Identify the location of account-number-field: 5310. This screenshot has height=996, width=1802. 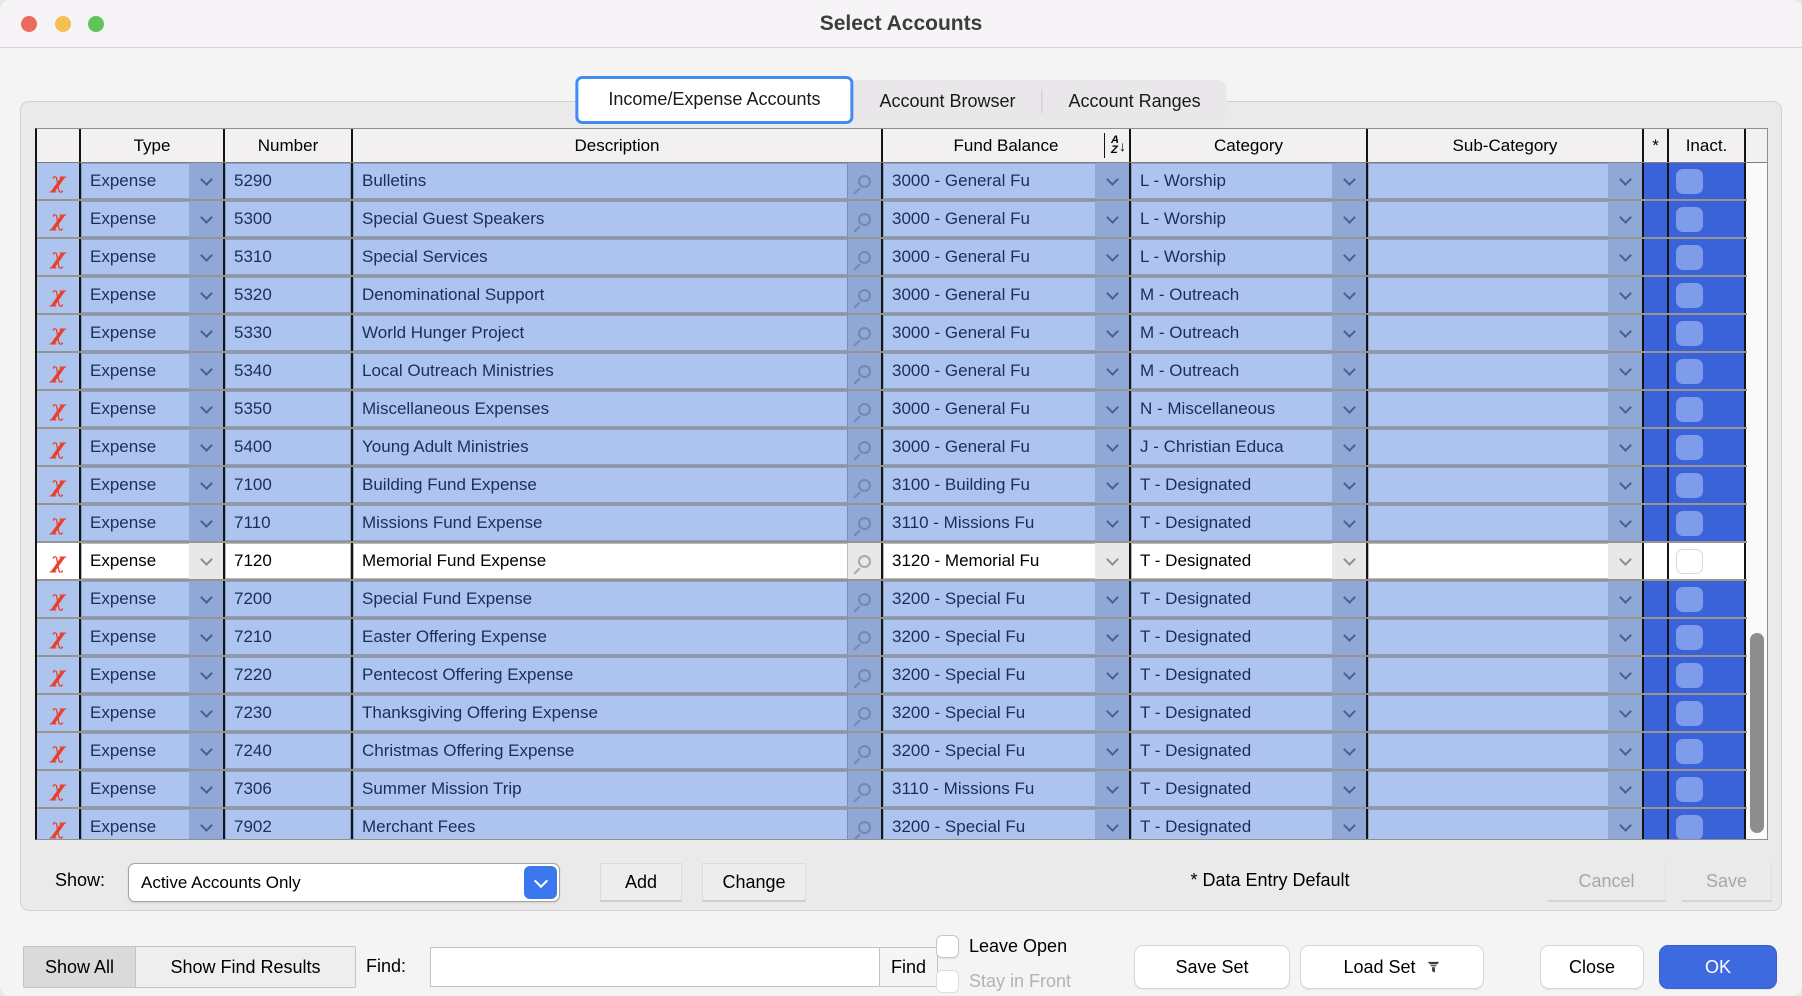
(288, 257).